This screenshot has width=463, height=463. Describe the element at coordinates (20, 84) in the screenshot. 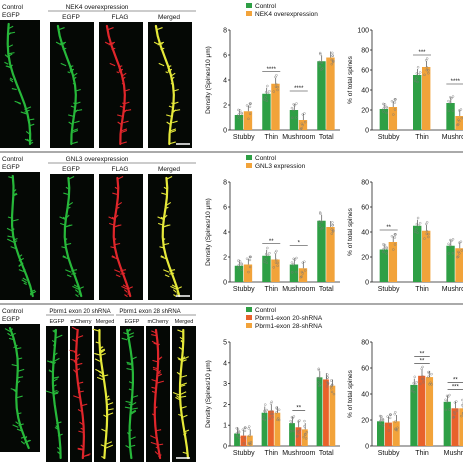

I see `micrograph-background` at that location.